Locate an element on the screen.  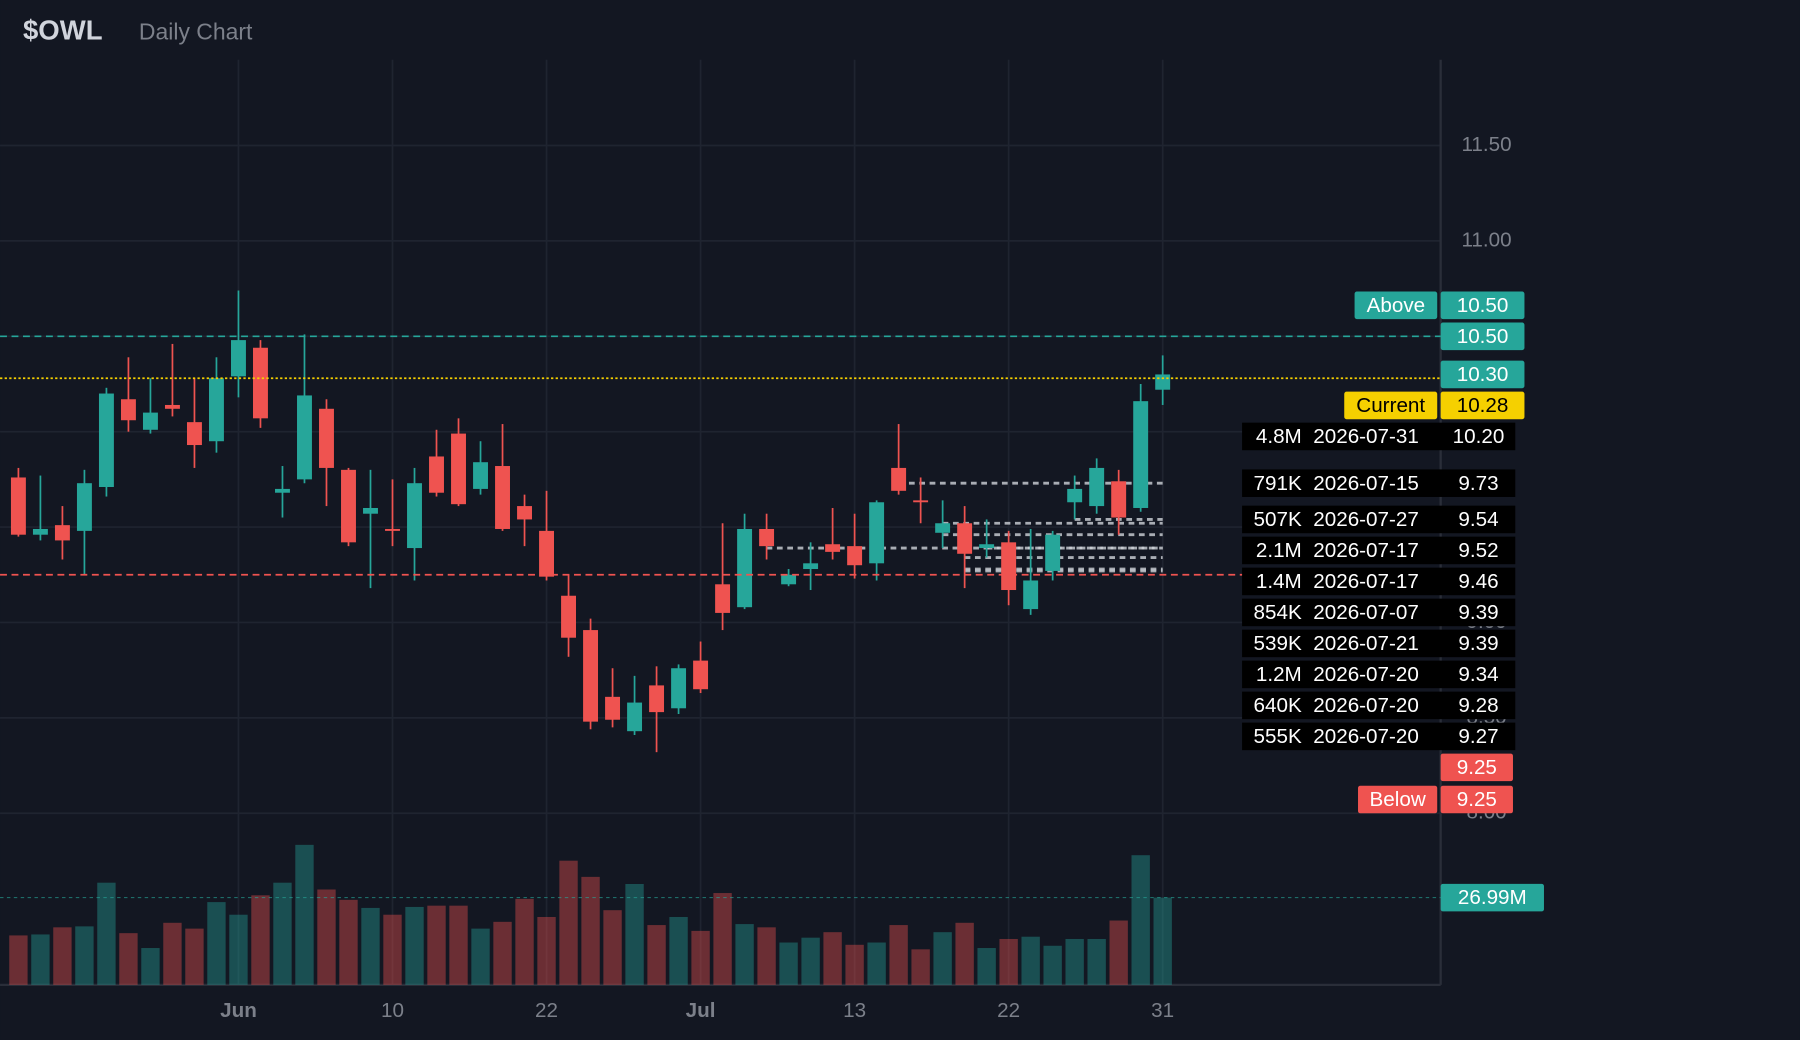
chart-subtitle: Daily Chart is located at coordinates (196, 31).